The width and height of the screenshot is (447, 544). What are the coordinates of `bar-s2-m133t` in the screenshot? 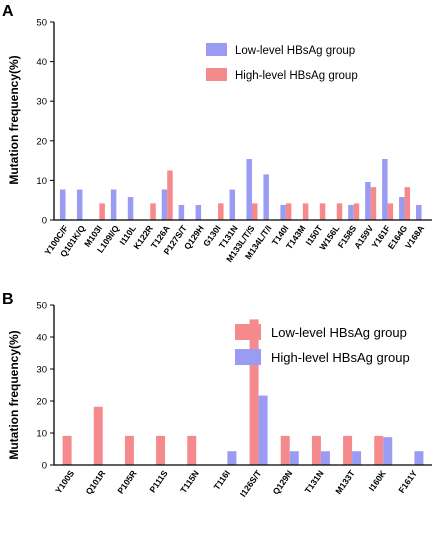 It's located at (357, 458).